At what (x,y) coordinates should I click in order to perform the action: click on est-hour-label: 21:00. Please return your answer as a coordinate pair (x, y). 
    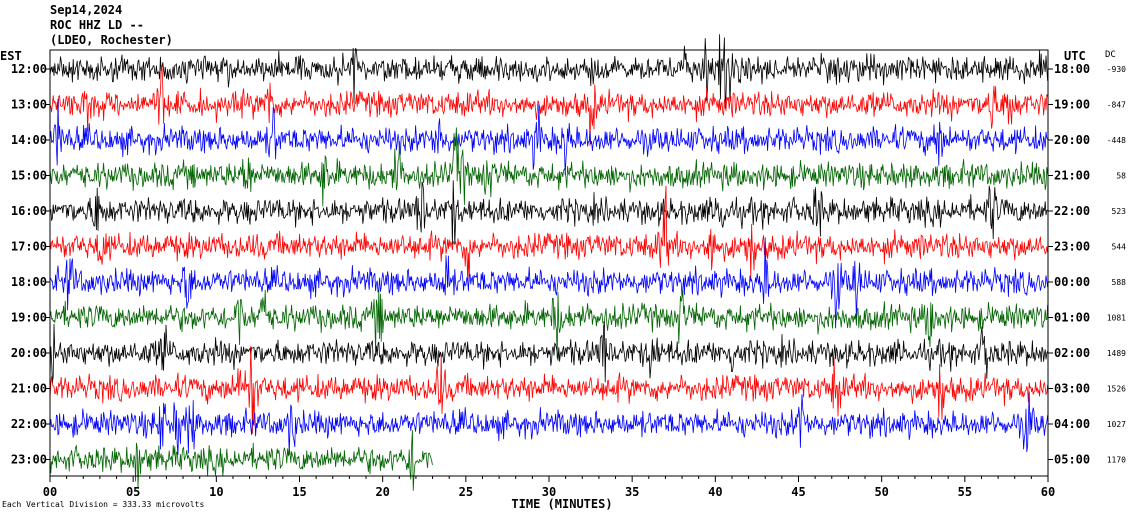
    Looking at the image, I should click on (29, 389).